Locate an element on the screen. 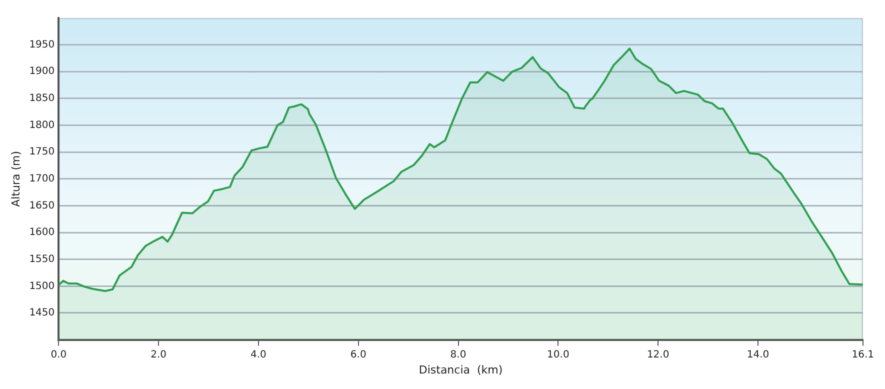  x-tick-label: 8.0 is located at coordinates (458, 354).